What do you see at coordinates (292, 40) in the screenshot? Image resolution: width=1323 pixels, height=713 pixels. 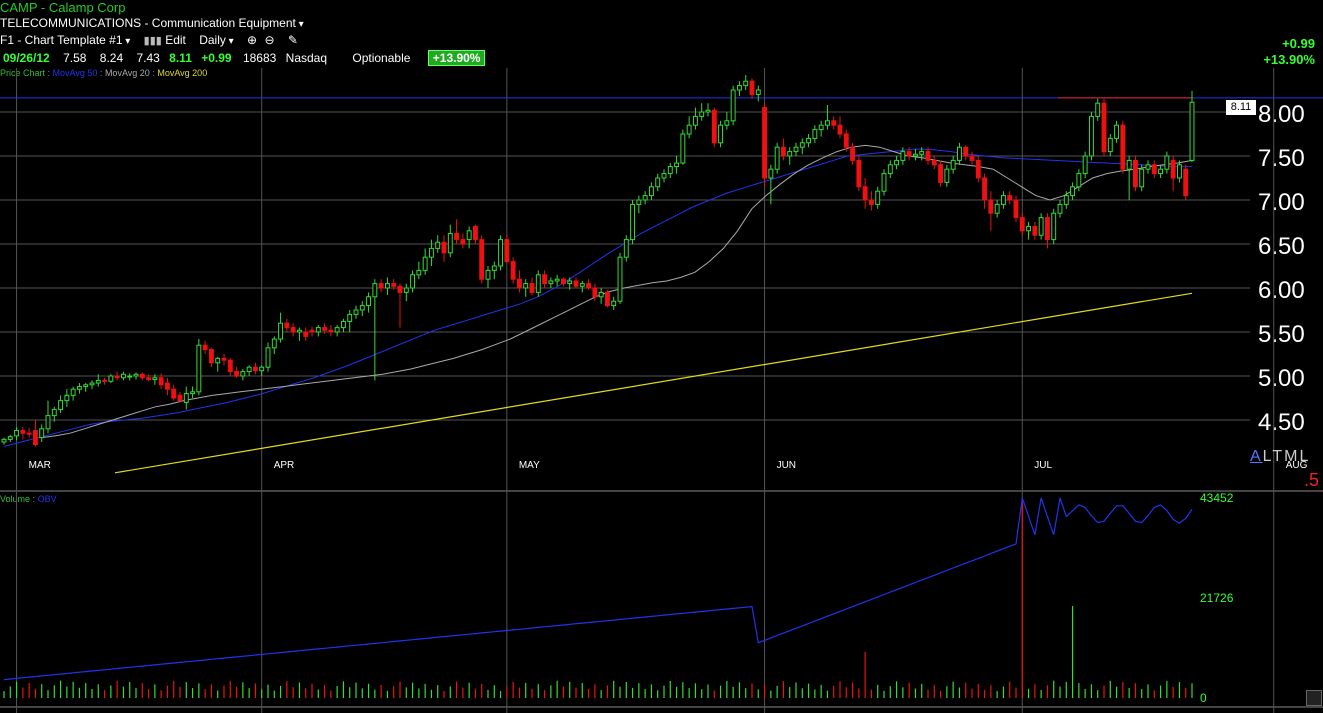 I see `draw-tool-icon: ✎` at bounding box center [292, 40].